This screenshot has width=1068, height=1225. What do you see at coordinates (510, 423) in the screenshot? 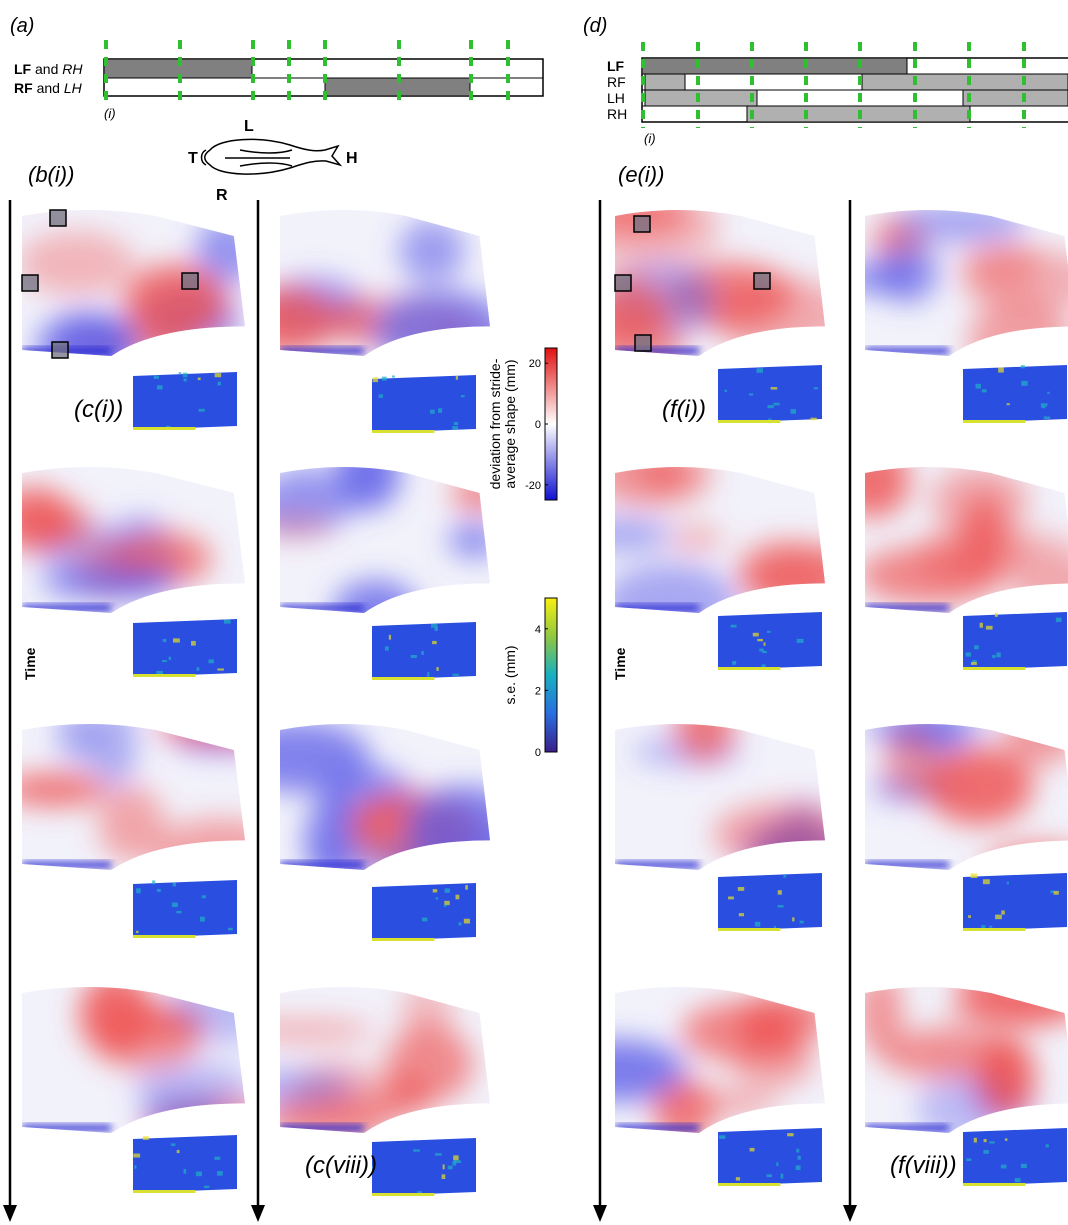
I see `colorbar-label: average shape (mm)` at bounding box center [510, 423].